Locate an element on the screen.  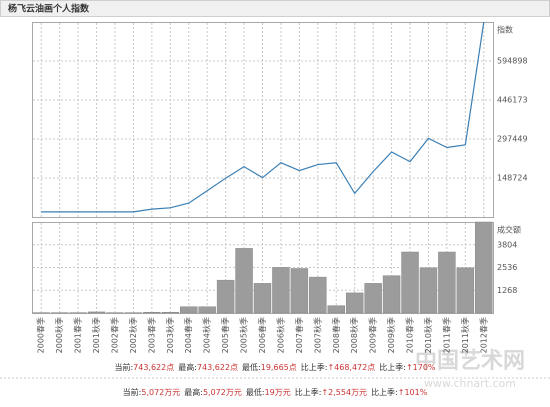
summary-value: ↑170% is located at coordinates (421, 367).